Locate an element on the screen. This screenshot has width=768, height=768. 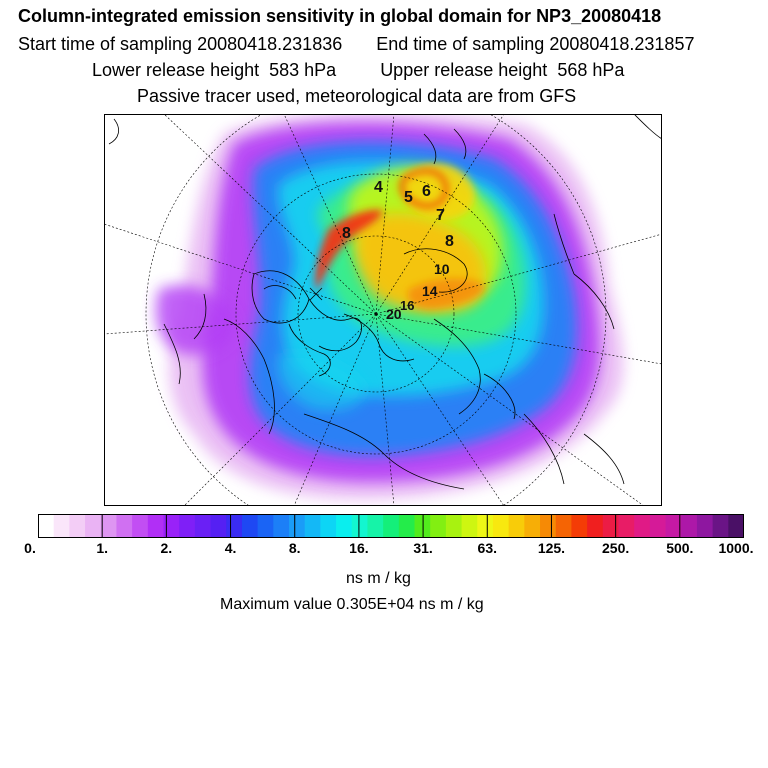
tick-label: 16. is located at coordinates (359, 548).